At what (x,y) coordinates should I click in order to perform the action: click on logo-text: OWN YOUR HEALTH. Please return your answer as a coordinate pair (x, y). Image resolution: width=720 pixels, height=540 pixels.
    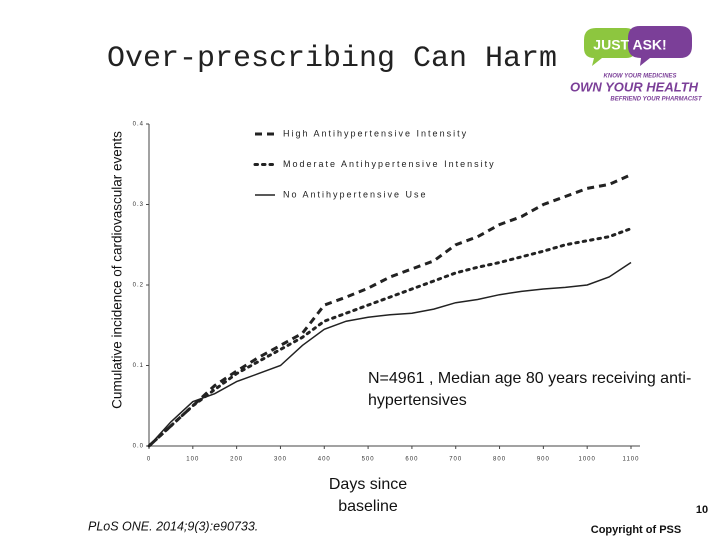
    Looking at the image, I should click on (634, 86).